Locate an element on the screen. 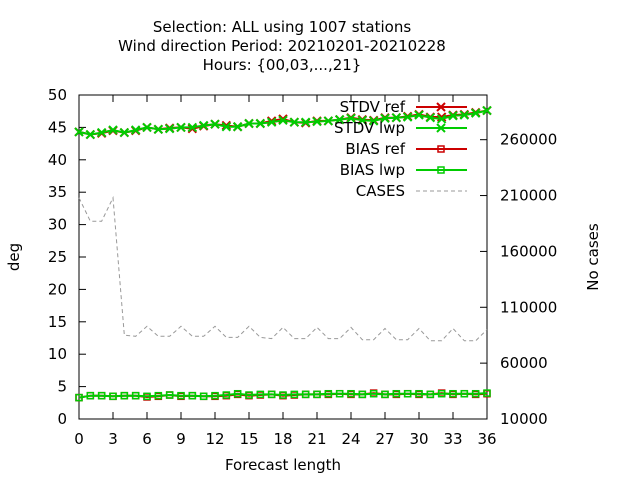 The height and width of the screenshot is (480, 640). x-tick-label: 15 is located at coordinates (248, 439).